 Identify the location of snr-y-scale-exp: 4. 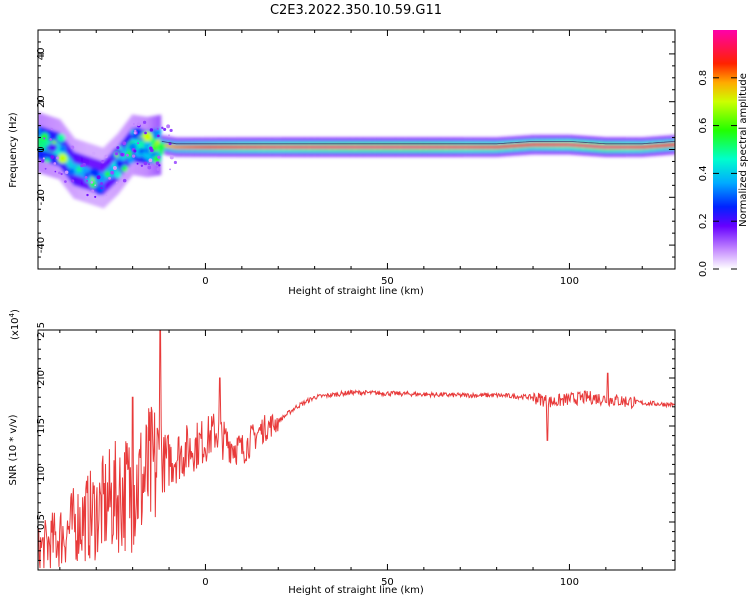
(12, 314).